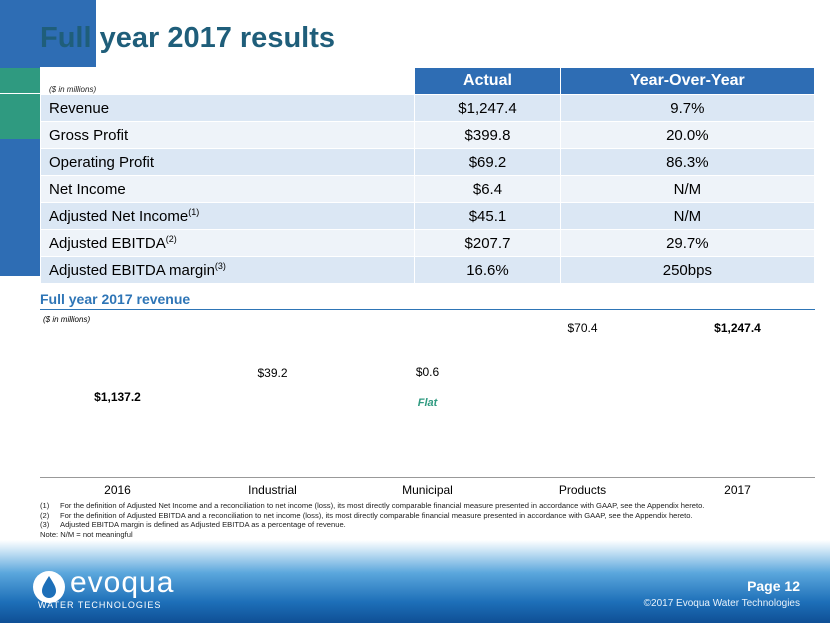 The width and height of the screenshot is (830, 623). I want to click on value-label: $1,247.4, so click(737, 327).